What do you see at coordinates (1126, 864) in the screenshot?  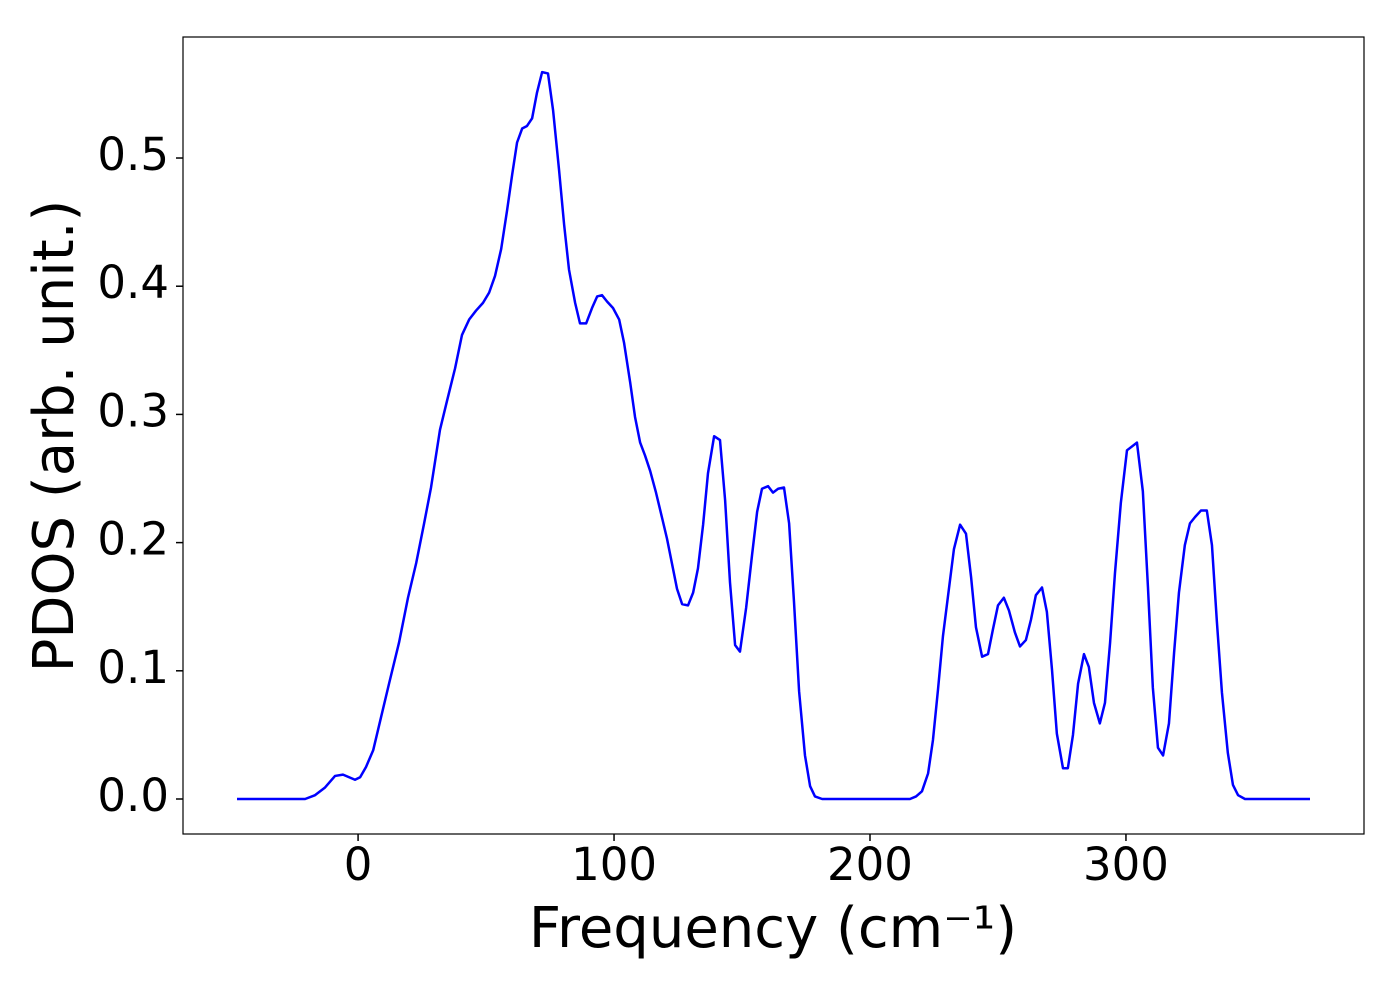 I see `x-tick-label: 300` at bounding box center [1126, 864].